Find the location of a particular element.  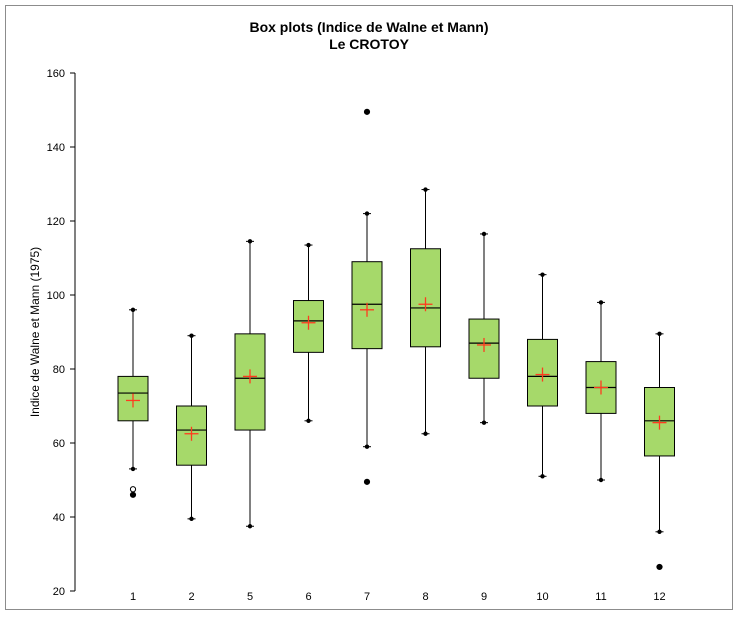

x-tick-label: 9 is located at coordinates (484, 597).